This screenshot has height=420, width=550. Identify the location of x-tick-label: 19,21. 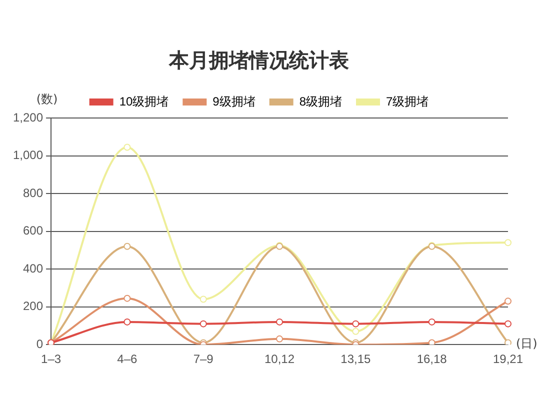
(508, 359).